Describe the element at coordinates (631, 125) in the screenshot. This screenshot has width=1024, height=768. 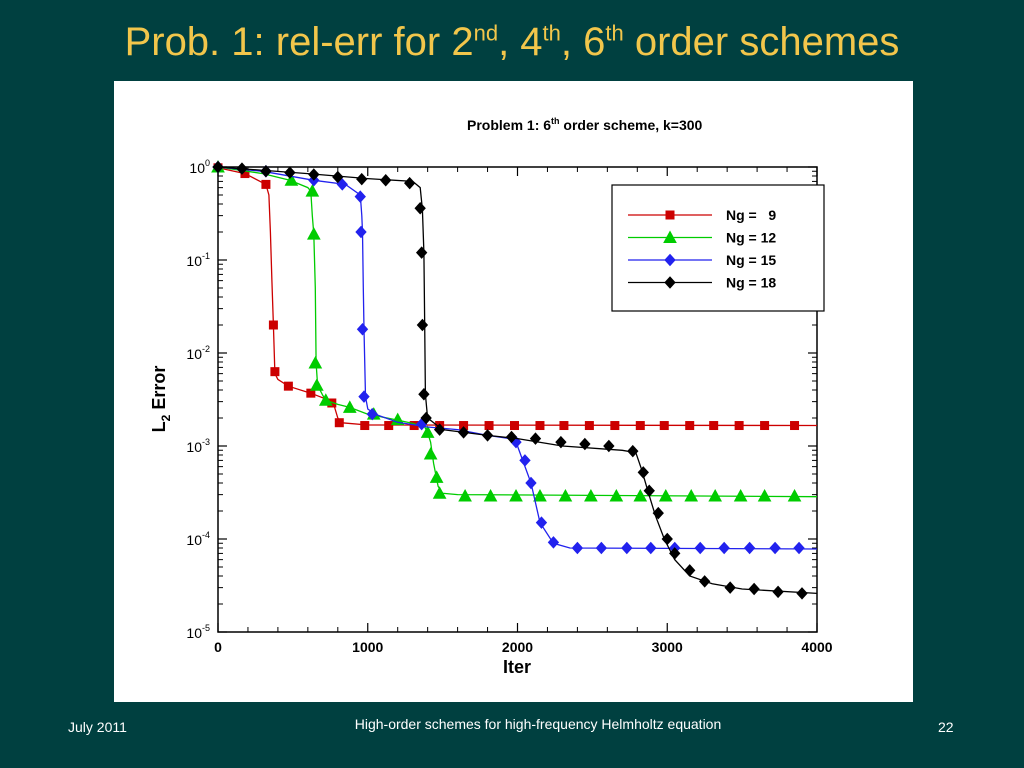
I see `chart-title-rest: order scheme, k=300` at that location.